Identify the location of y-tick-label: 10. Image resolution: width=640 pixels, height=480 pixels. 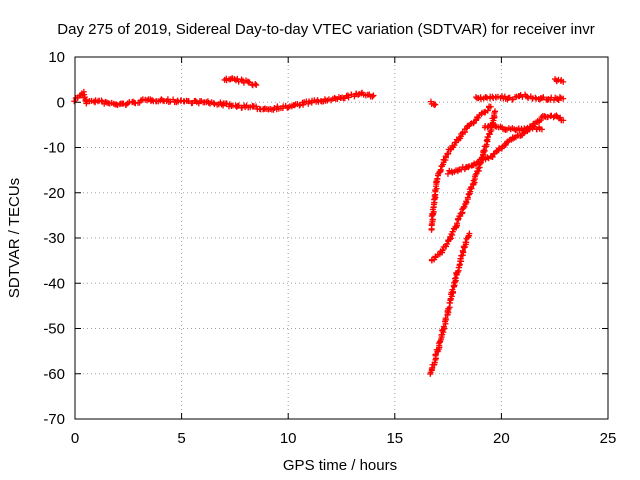
(56, 57).